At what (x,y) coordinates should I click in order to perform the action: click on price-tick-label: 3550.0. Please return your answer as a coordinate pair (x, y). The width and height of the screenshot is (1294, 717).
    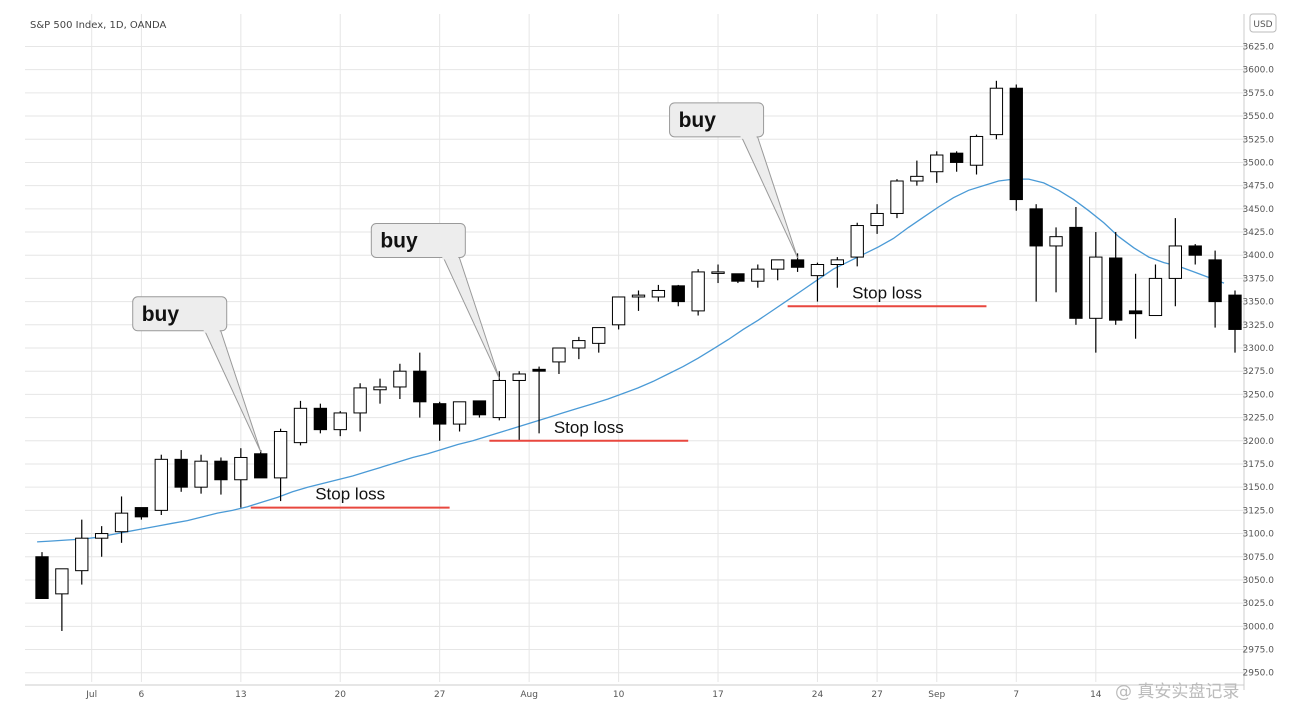
    Looking at the image, I should click on (1259, 117).